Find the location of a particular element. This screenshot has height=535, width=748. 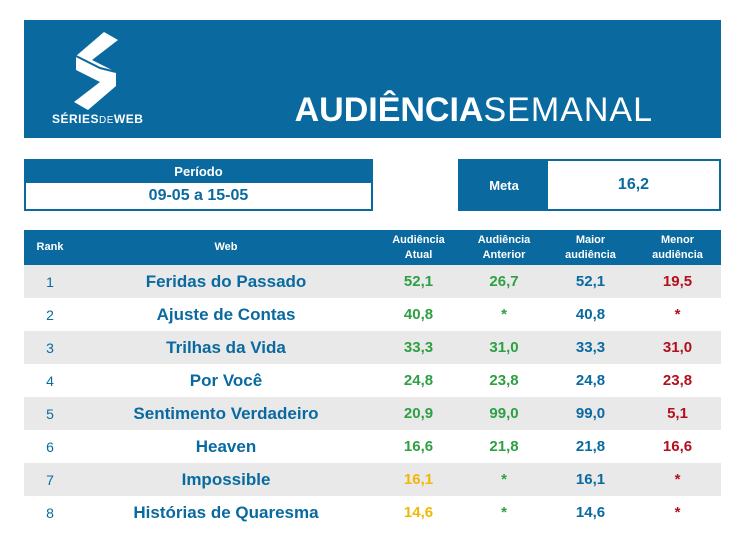

goal-value: 16,2 is located at coordinates (633, 184).